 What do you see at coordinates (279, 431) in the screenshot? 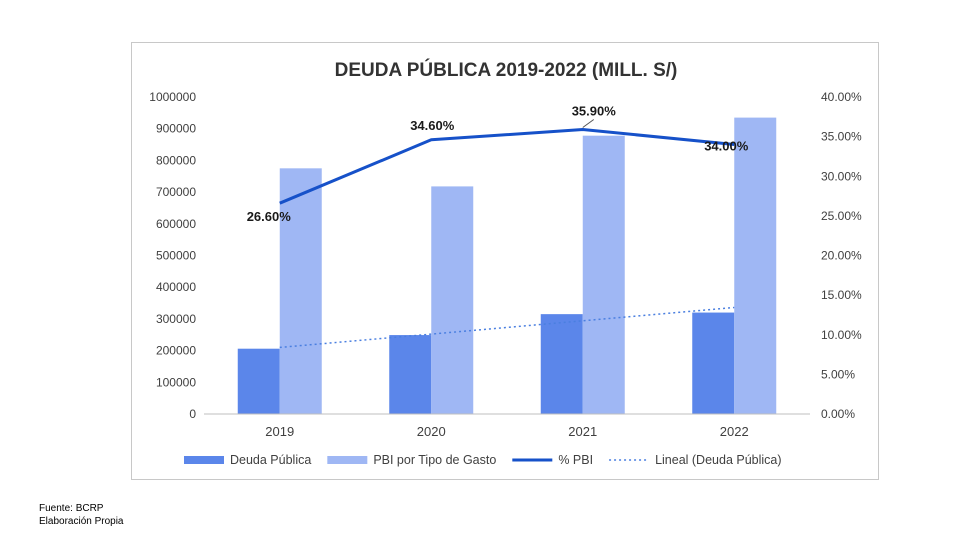
I see `x-tick-label: 2019` at bounding box center [279, 431].